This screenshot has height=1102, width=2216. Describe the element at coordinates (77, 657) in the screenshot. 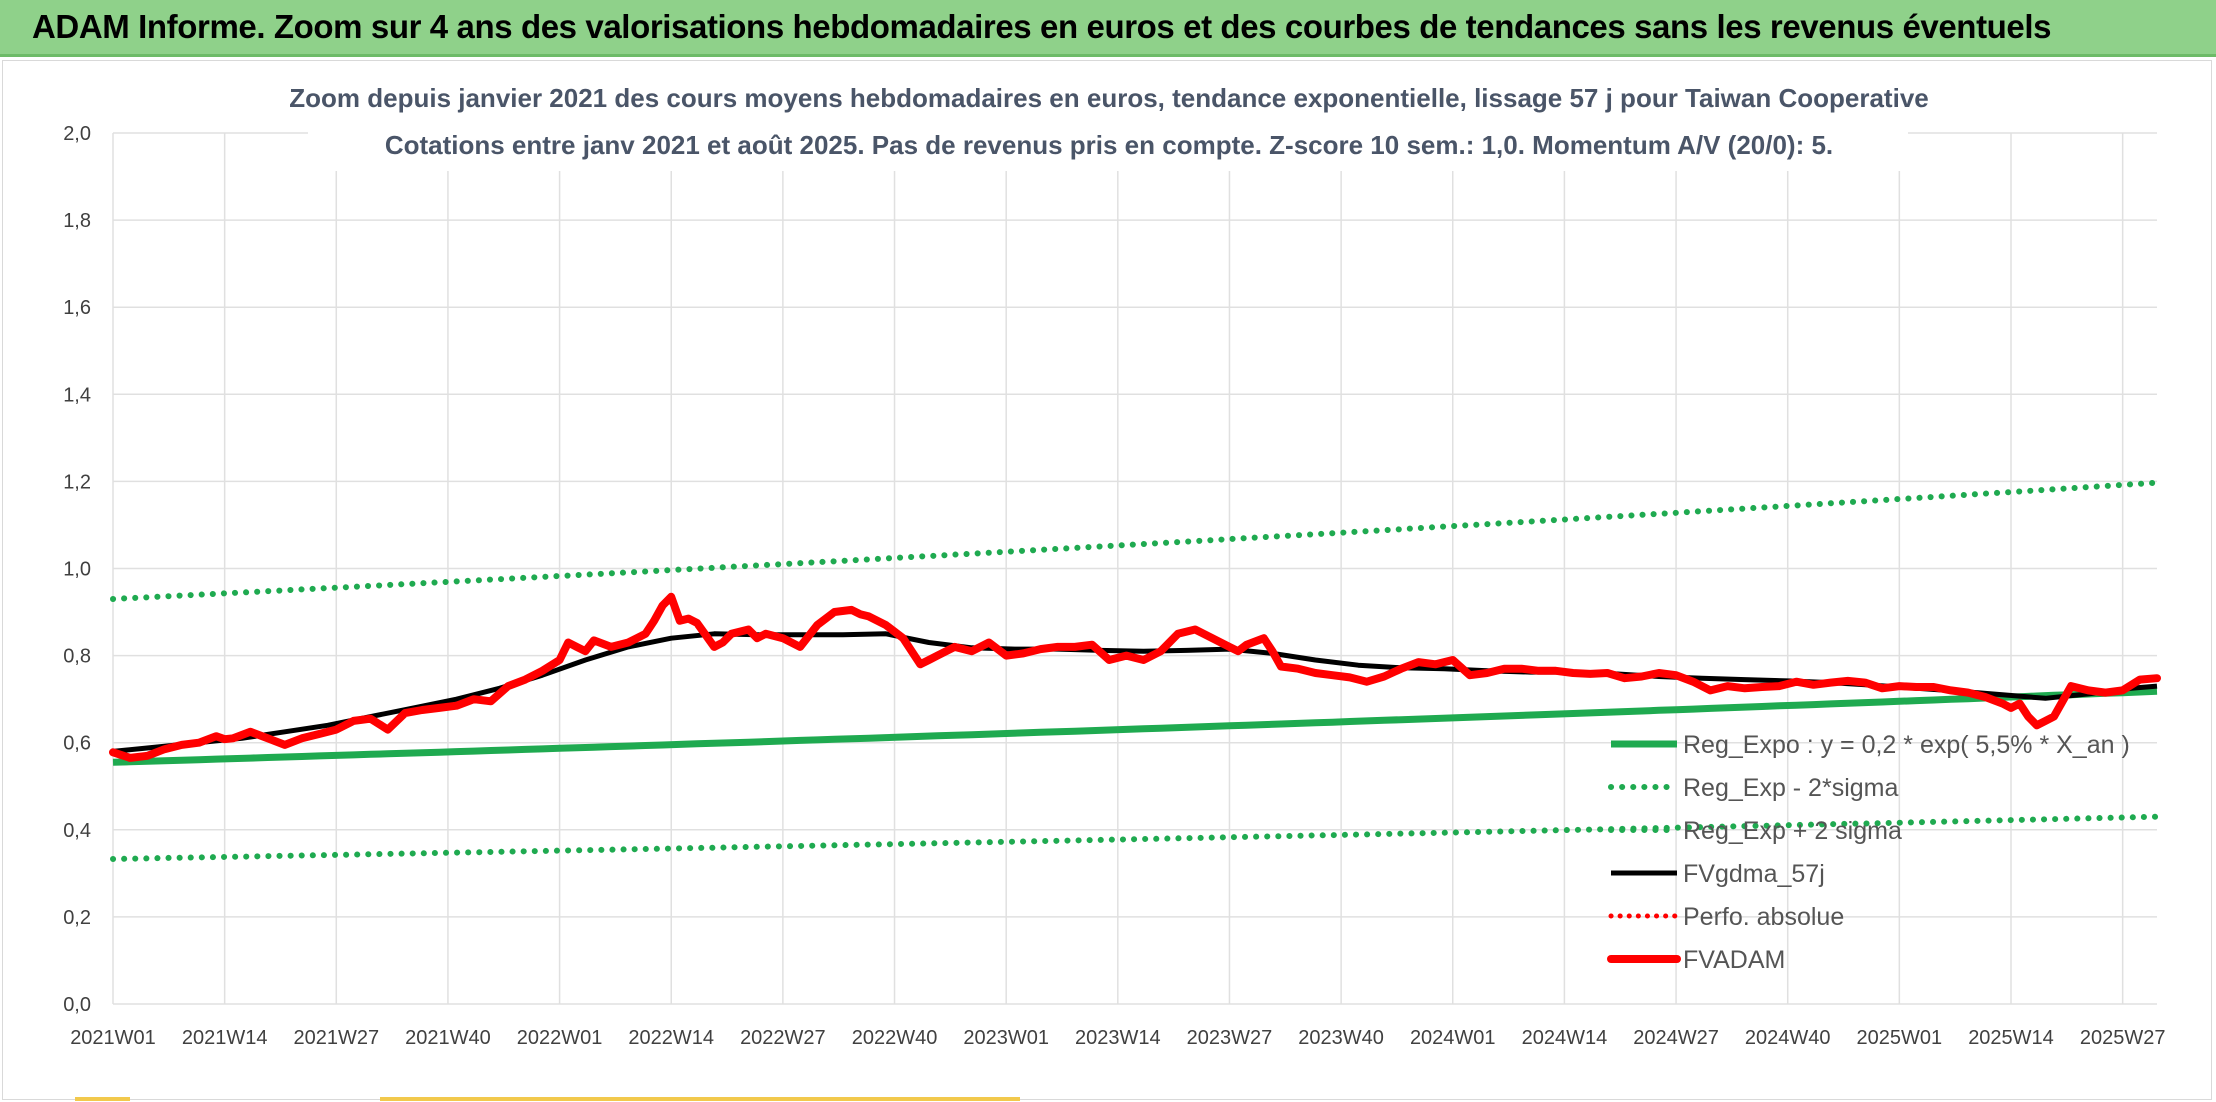

I see `y-tick-label: 0,8` at that location.